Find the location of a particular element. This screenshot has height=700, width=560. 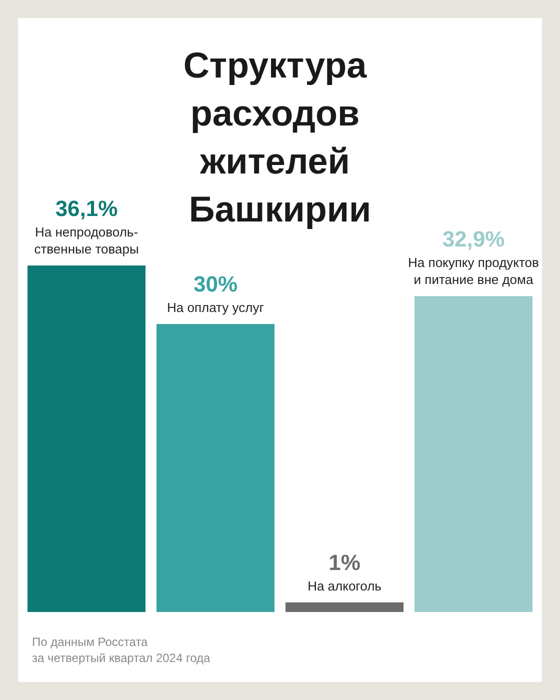

x-tick-label: На непродоволь- ственные товары is located at coordinates (86, 240).